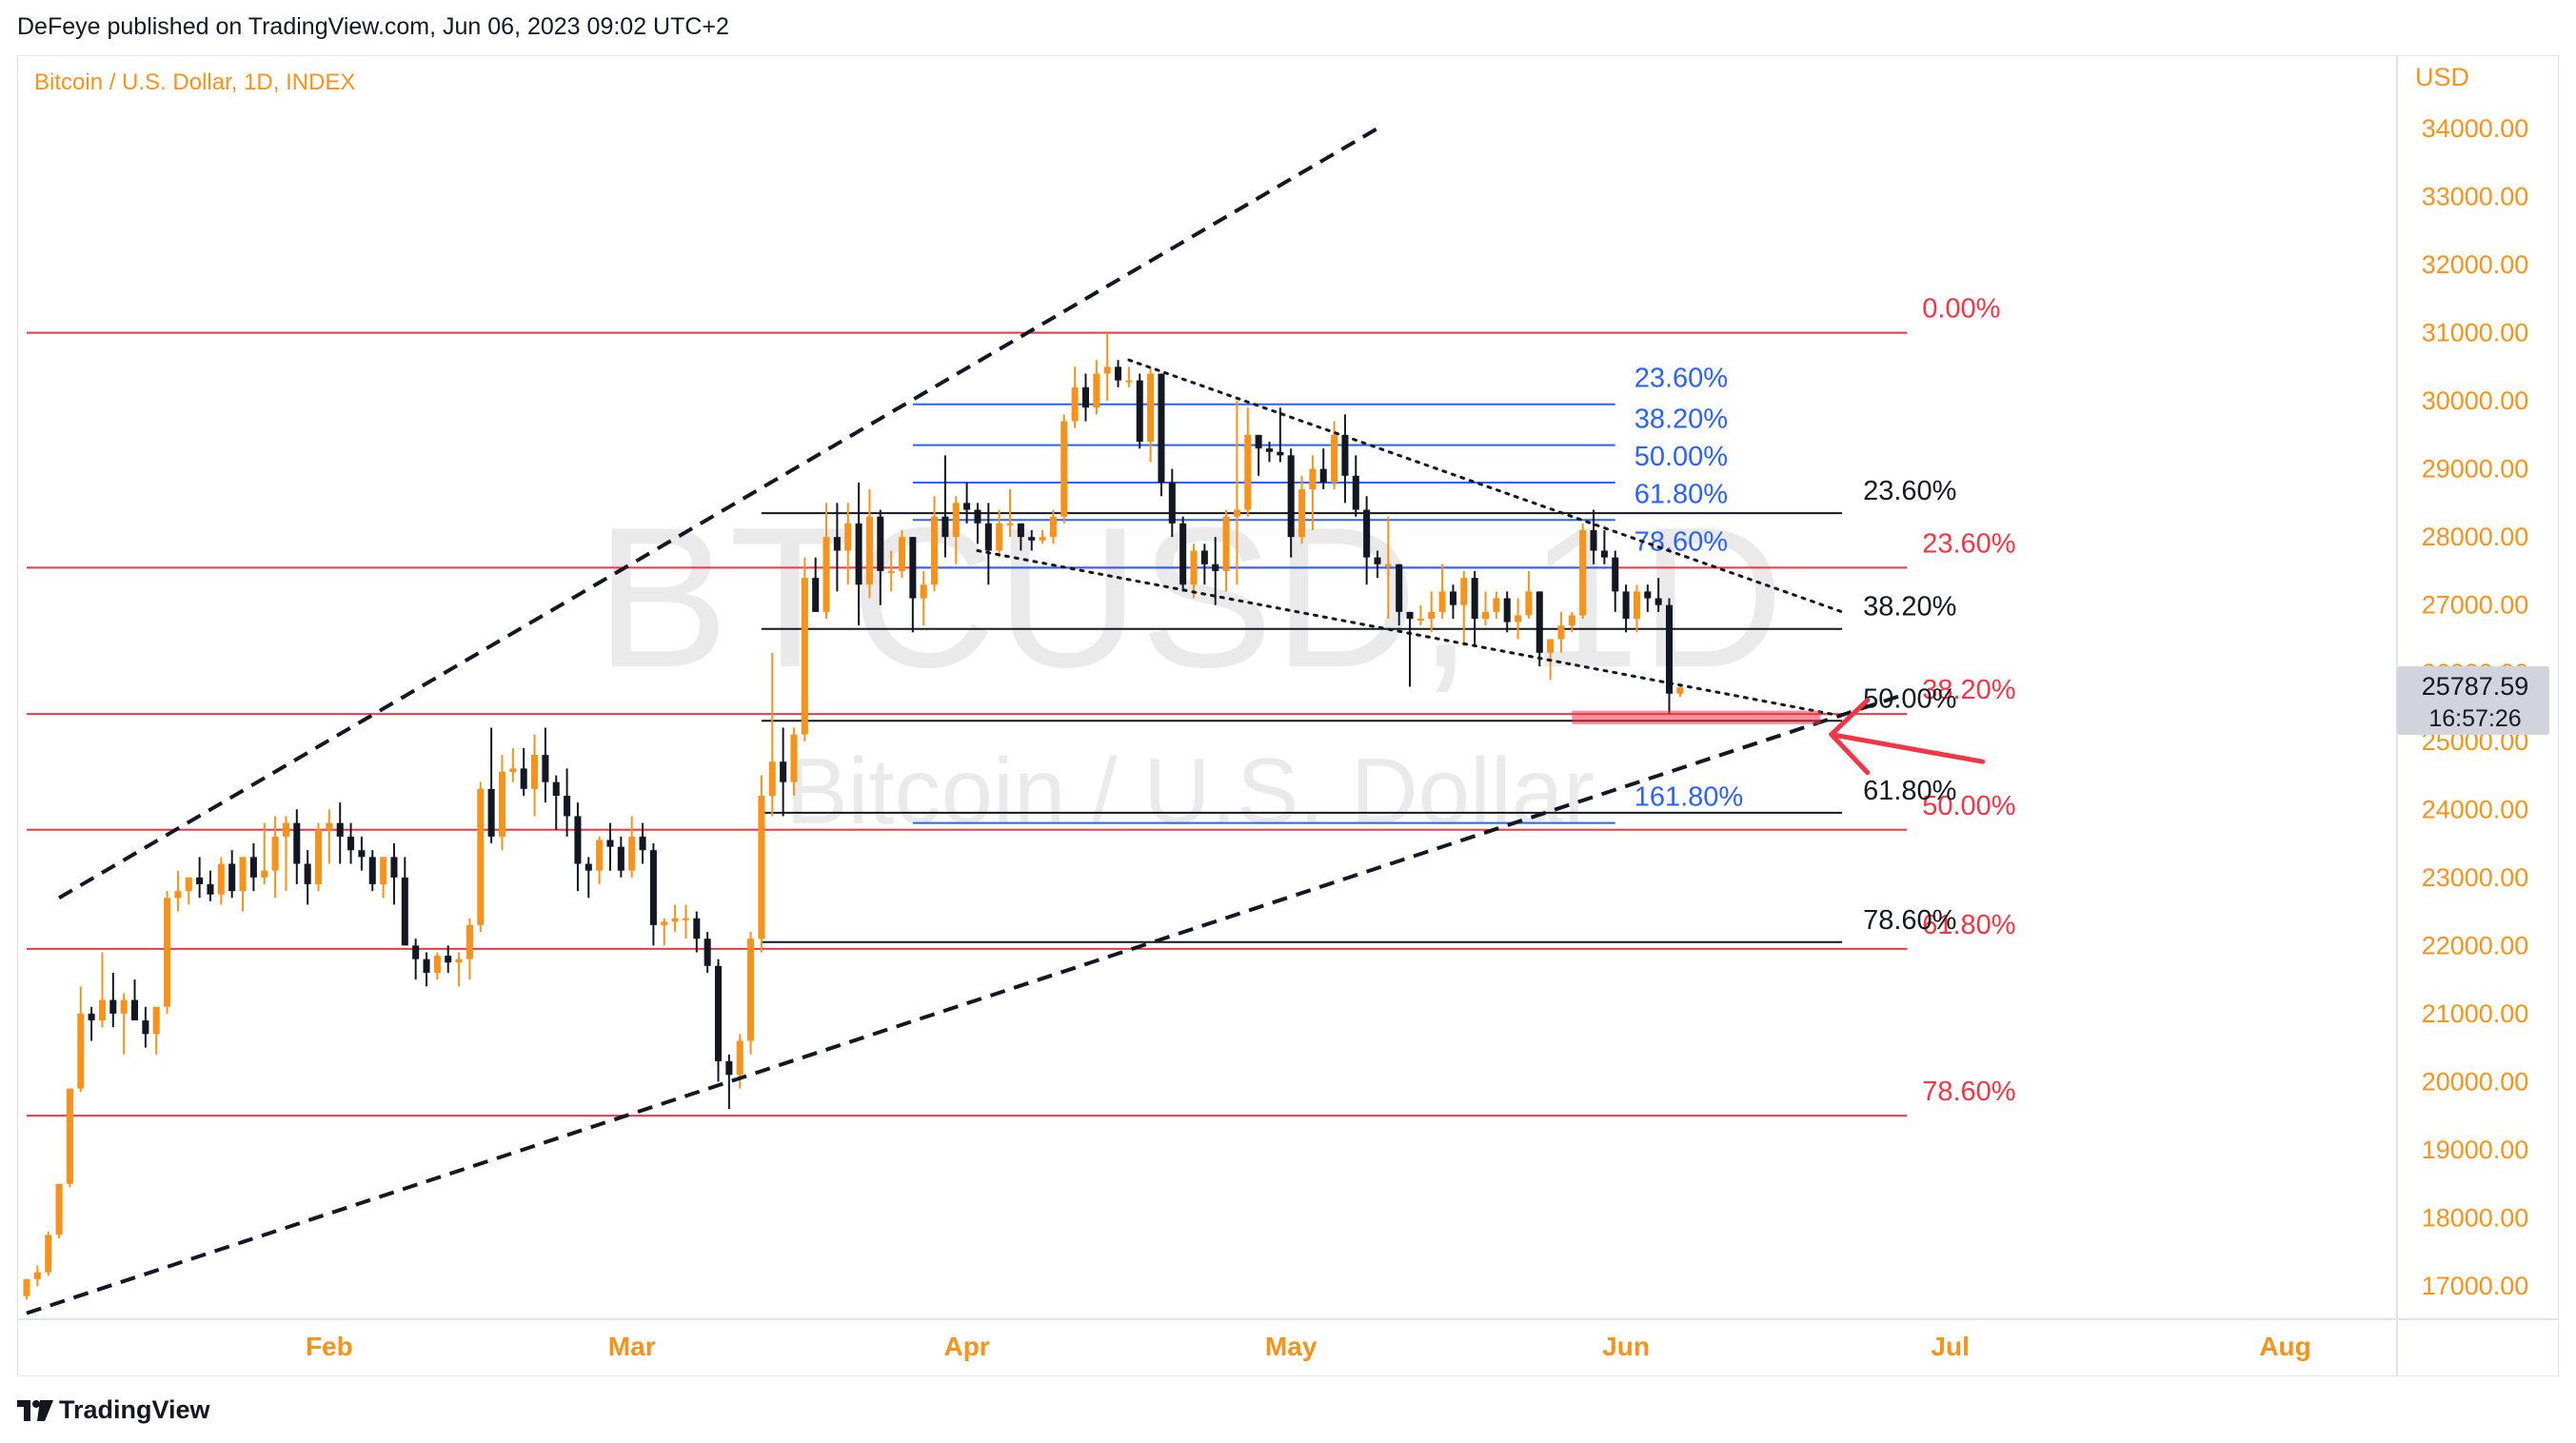 This screenshot has height=1443, width=2576. I want to click on time-axis: Feb Mar Apr May Jun Jul Aug, so click(1308, 1346).